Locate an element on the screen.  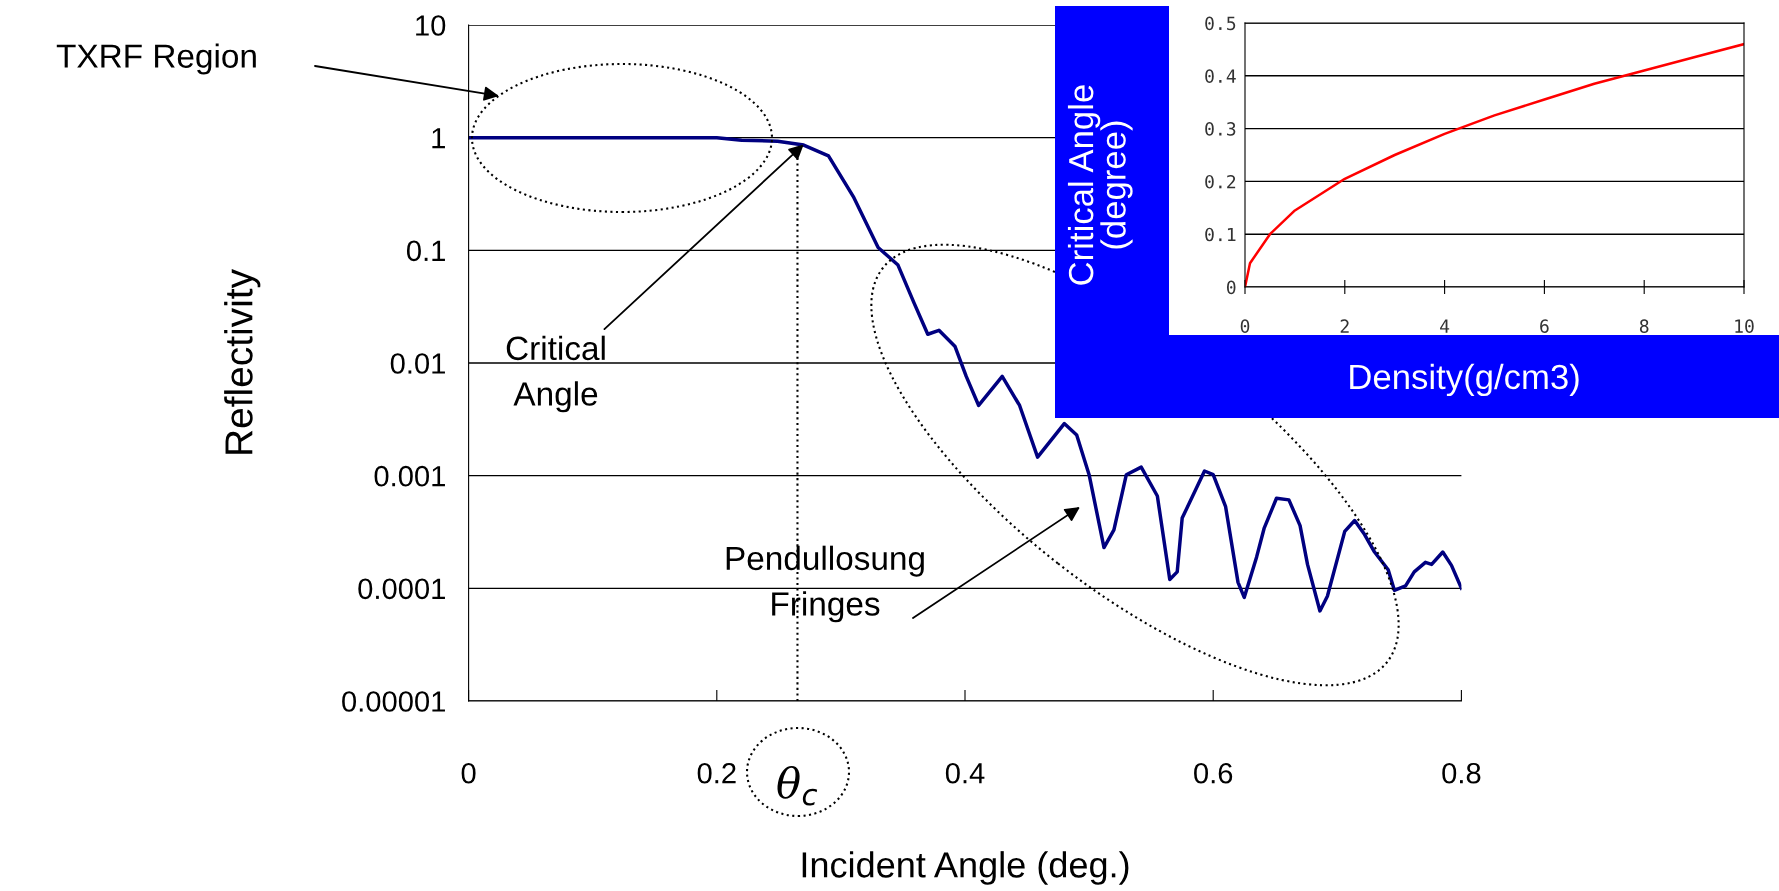
y-tick-label: 1 is located at coordinates (438, 138).